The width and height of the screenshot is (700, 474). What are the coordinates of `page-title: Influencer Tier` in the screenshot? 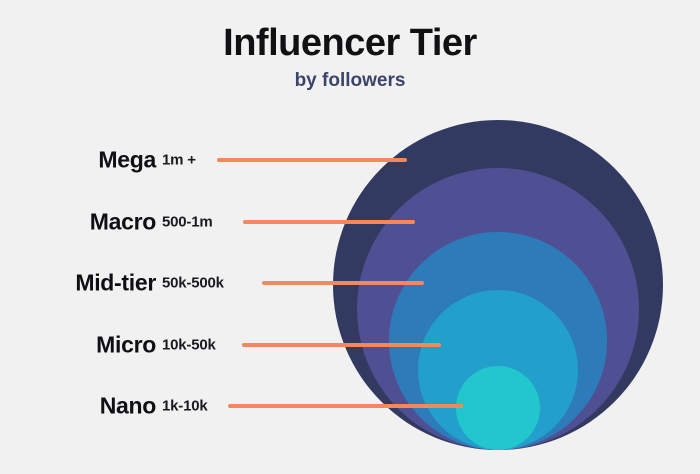 It's located at (350, 43).